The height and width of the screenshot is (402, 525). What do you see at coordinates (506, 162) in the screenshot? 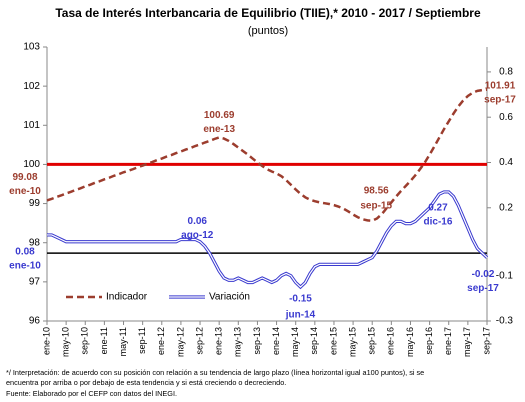
I see `y2-tick-label: 0.4` at bounding box center [506, 162].